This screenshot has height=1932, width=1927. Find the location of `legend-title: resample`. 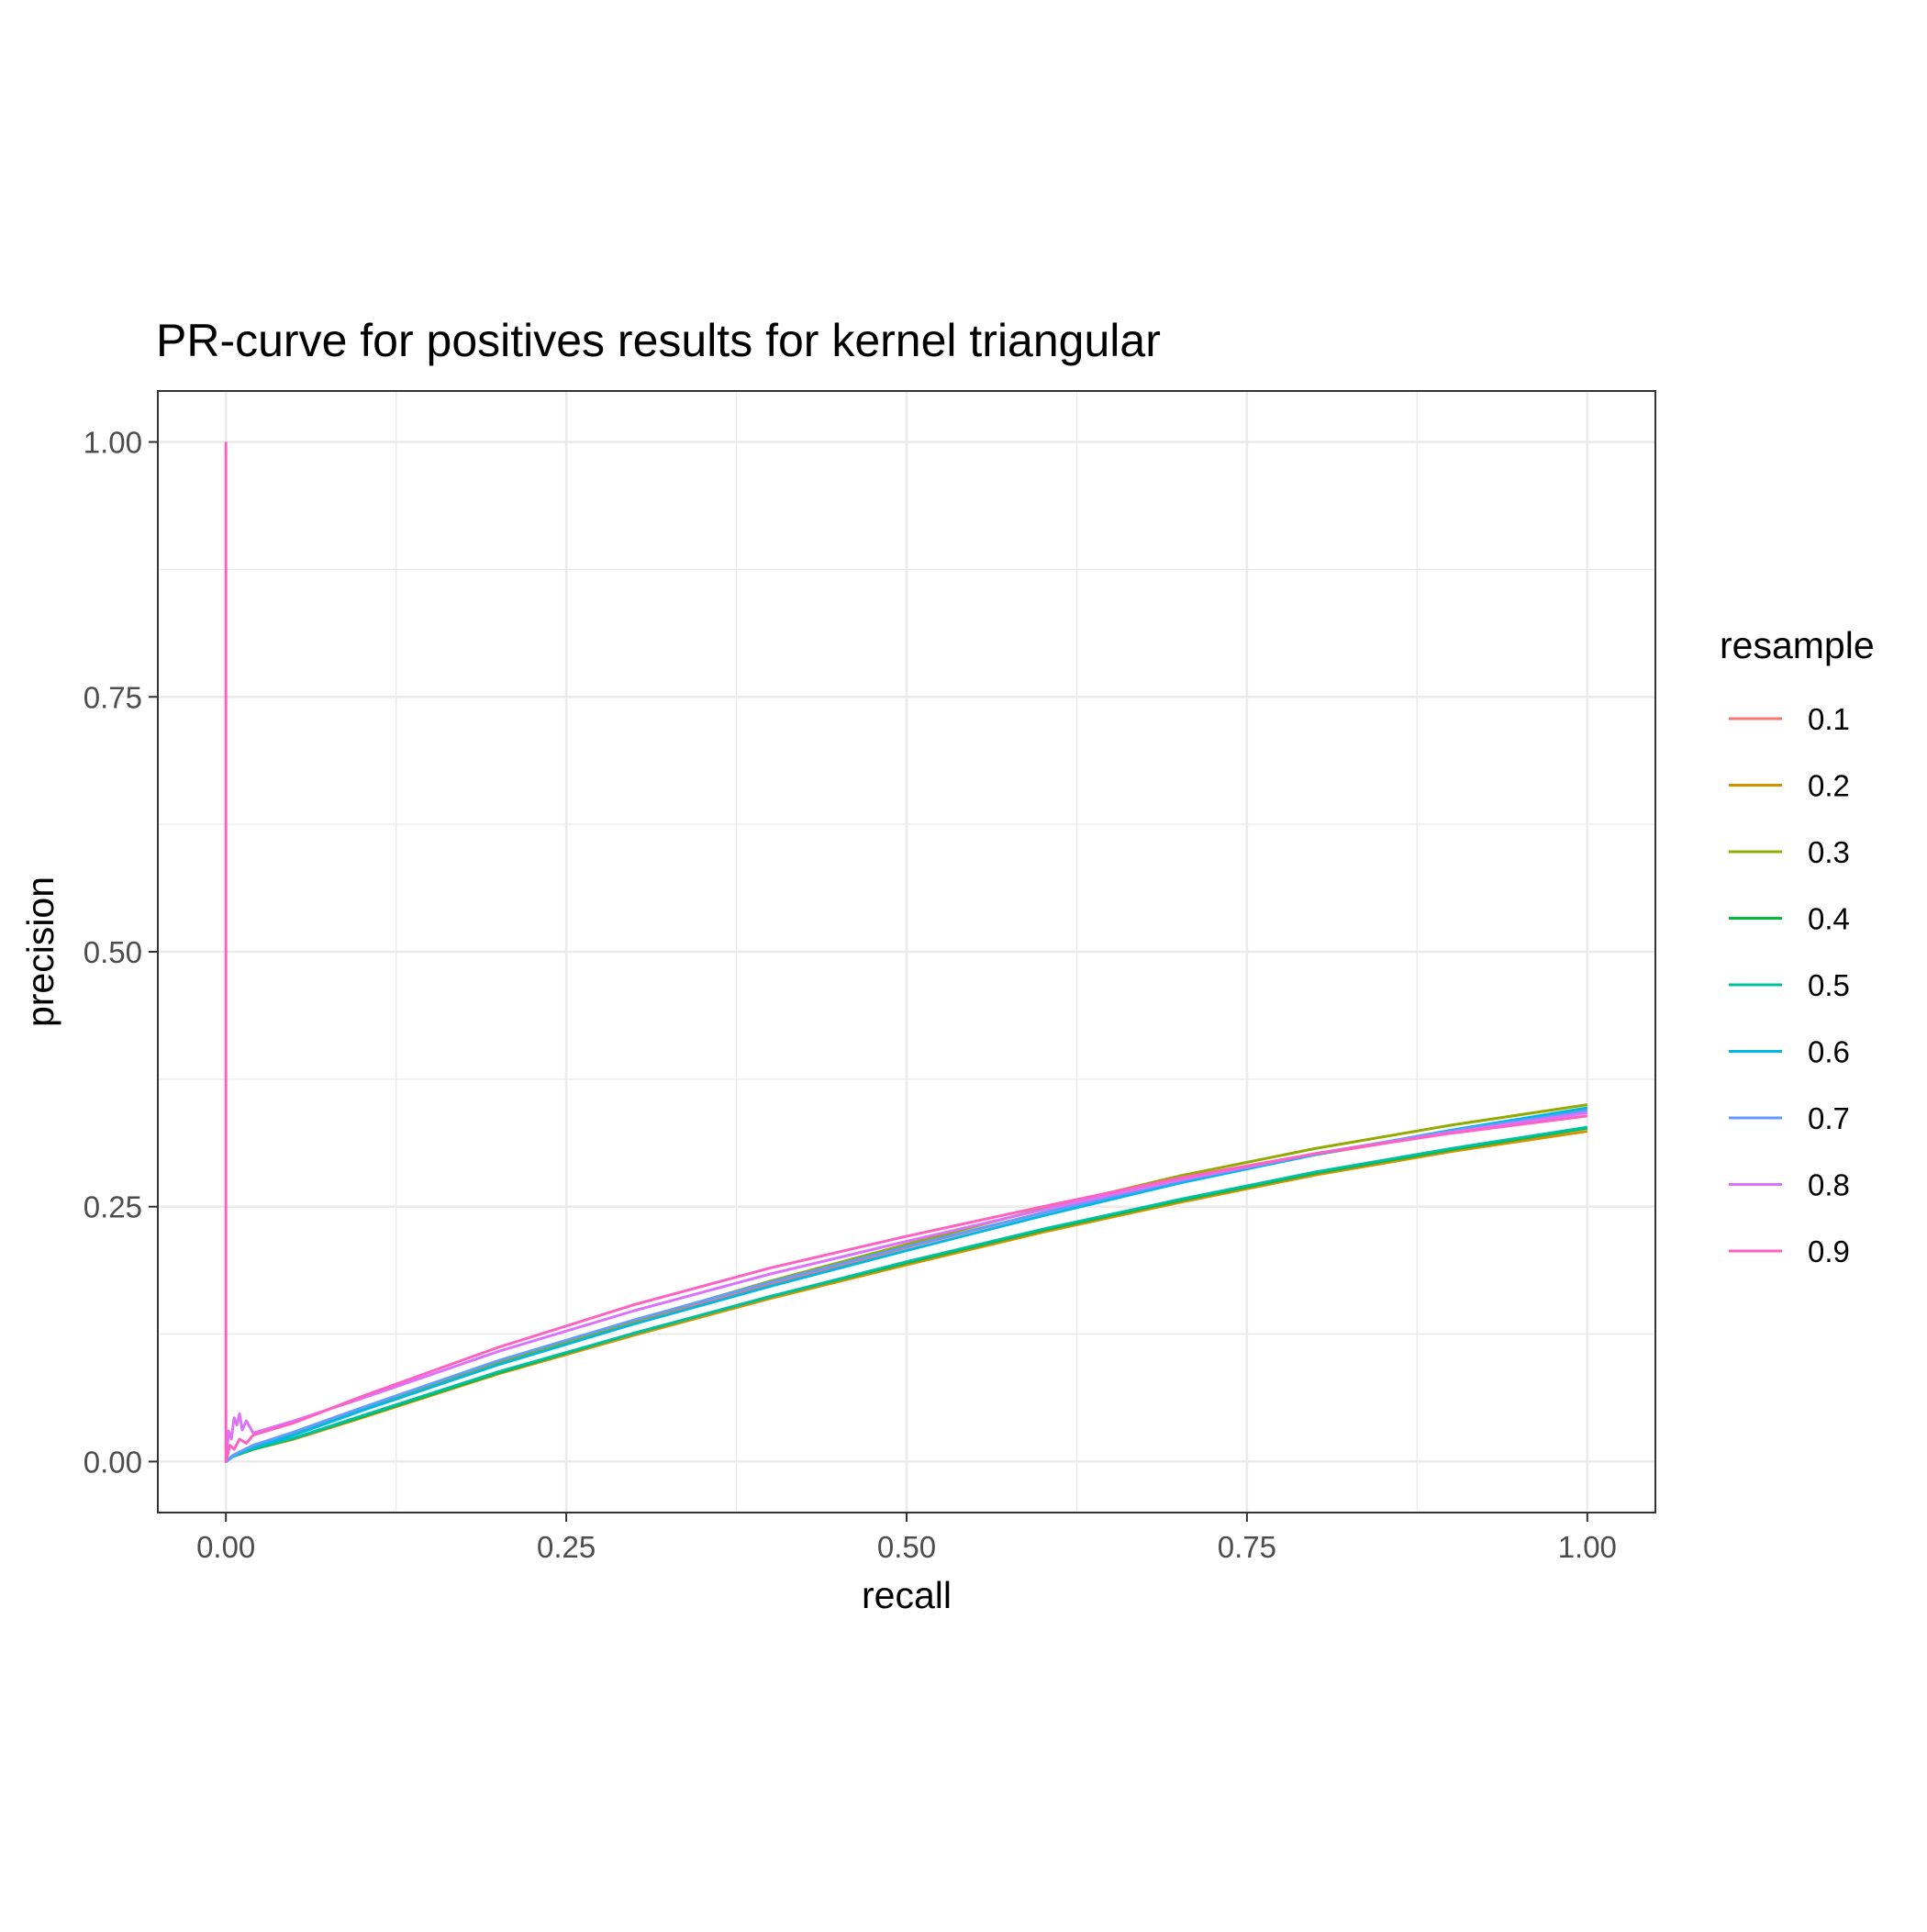

legend-title: resample is located at coordinates (1797, 645).